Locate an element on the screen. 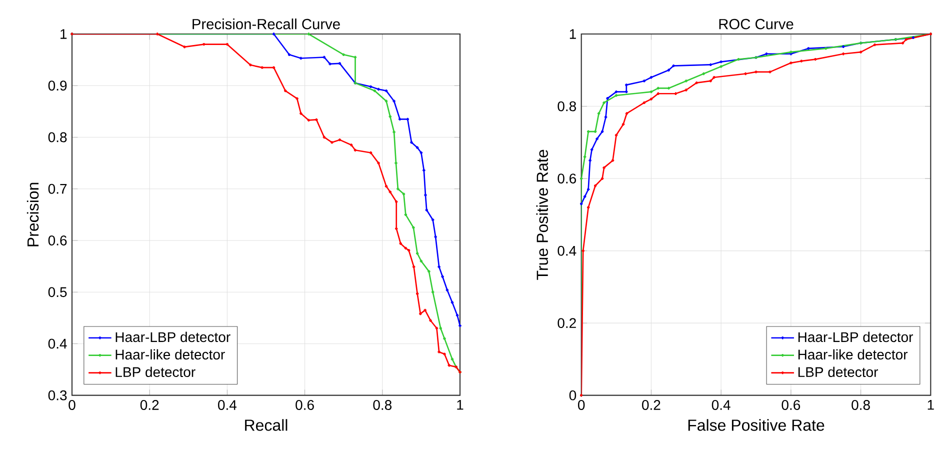  x-axis-title: Recall is located at coordinates (266, 425).